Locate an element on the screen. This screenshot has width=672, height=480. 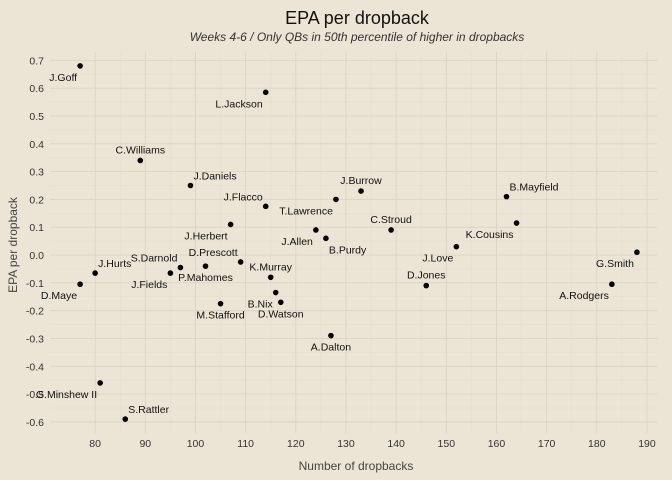
y-axis-label: EPA per dropback is located at coordinates (13, 244).